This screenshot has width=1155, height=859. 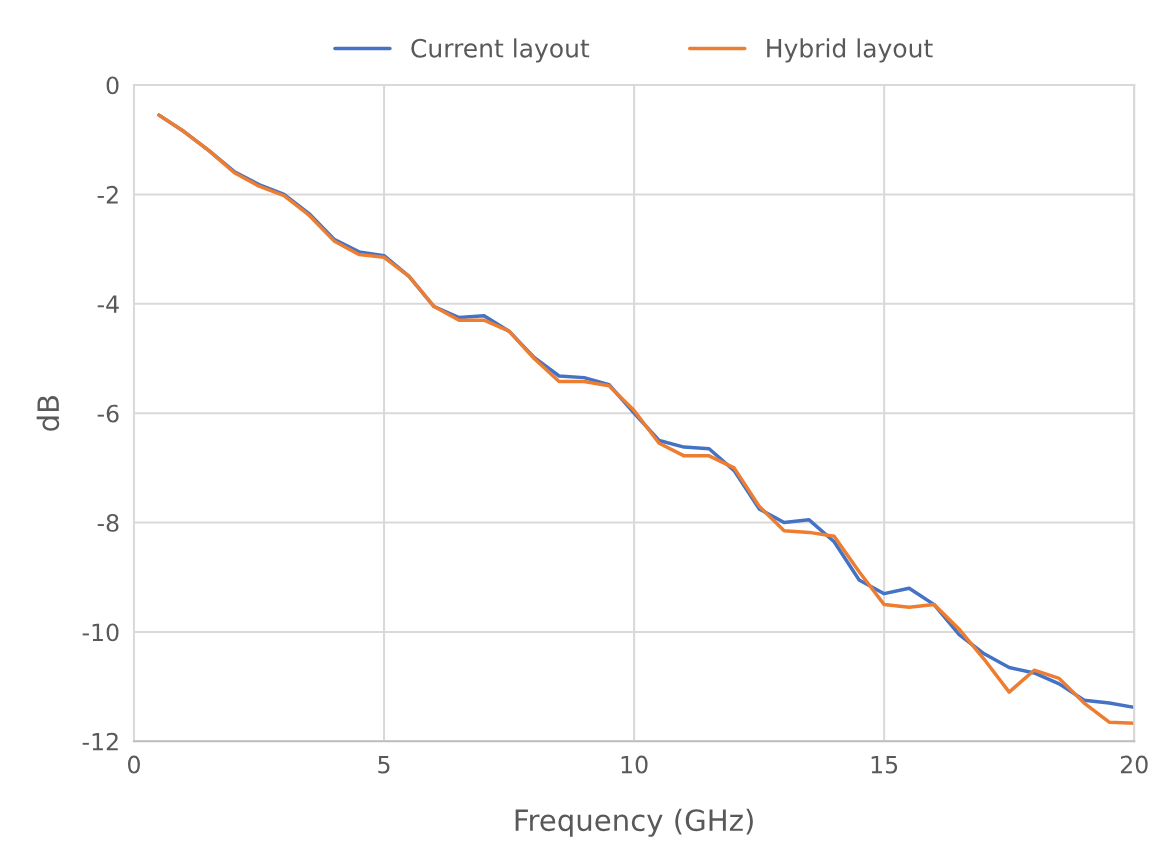 What do you see at coordinates (634, 764) in the screenshot?
I see `x-tick-label: 10` at bounding box center [634, 764].